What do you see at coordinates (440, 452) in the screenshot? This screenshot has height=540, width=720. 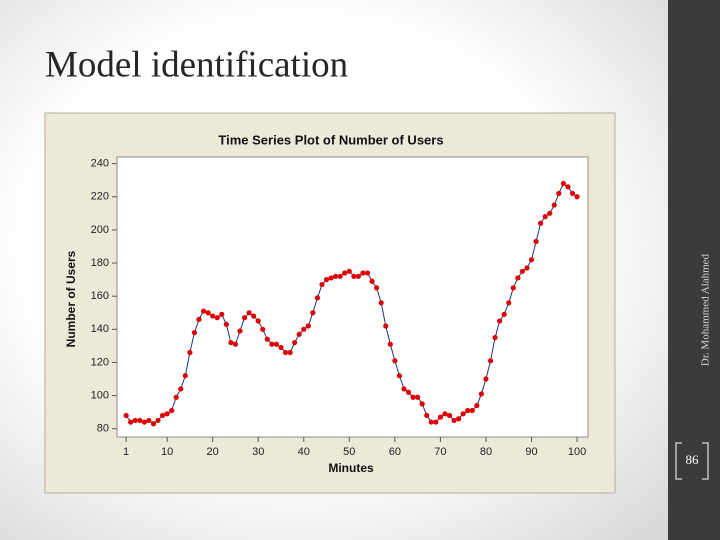 I see `x-tick-label: 70` at bounding box center [440, 452].